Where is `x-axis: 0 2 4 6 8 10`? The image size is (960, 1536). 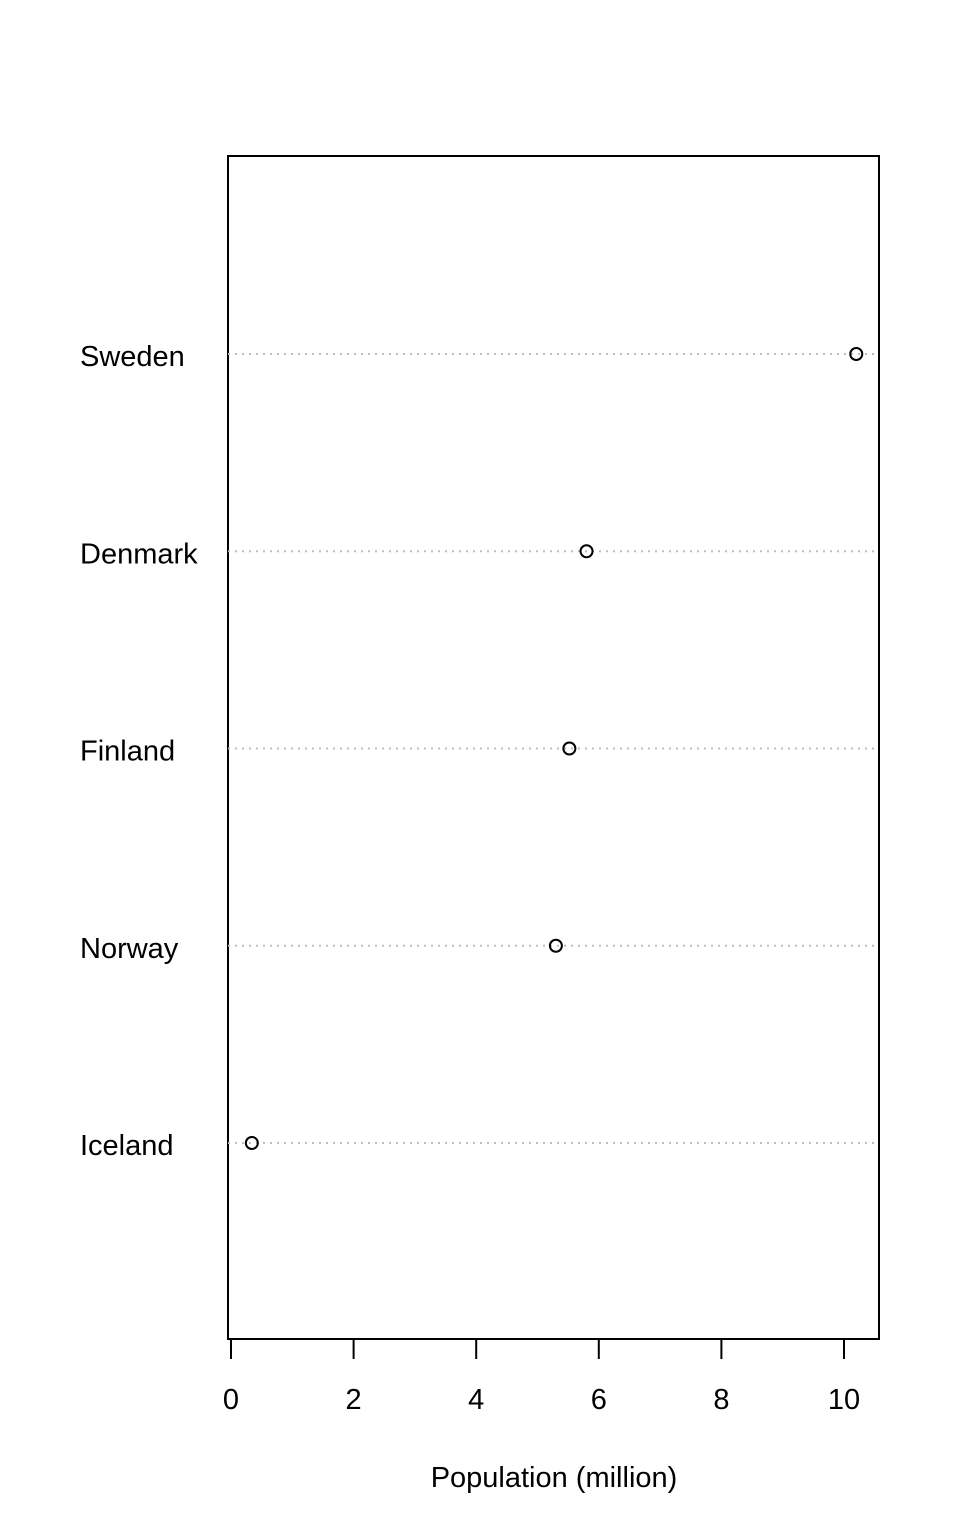
x-axis: 0 2 4 6 8 10 is located at coordinates (541, 1377).